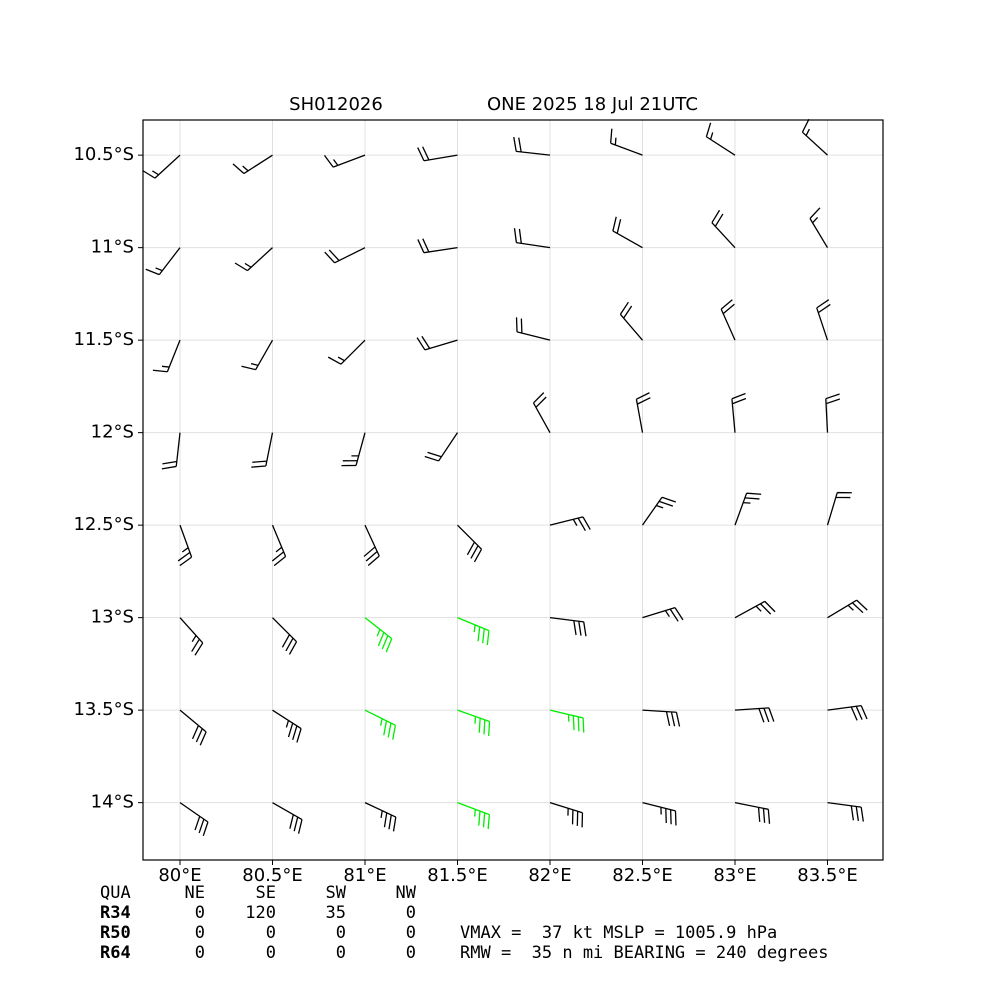  Describe the element at coordinates (336, 913) in the screenshot. I see `table-cell: 35` at that location.